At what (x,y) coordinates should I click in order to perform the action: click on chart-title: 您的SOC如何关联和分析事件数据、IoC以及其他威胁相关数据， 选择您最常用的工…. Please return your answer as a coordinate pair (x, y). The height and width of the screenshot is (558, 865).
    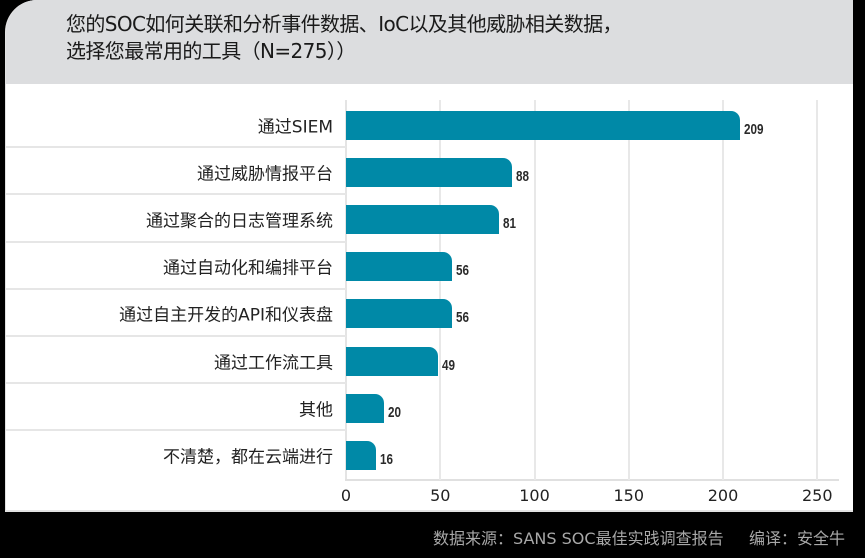
    Looking at the image, I should click on (344, 38).